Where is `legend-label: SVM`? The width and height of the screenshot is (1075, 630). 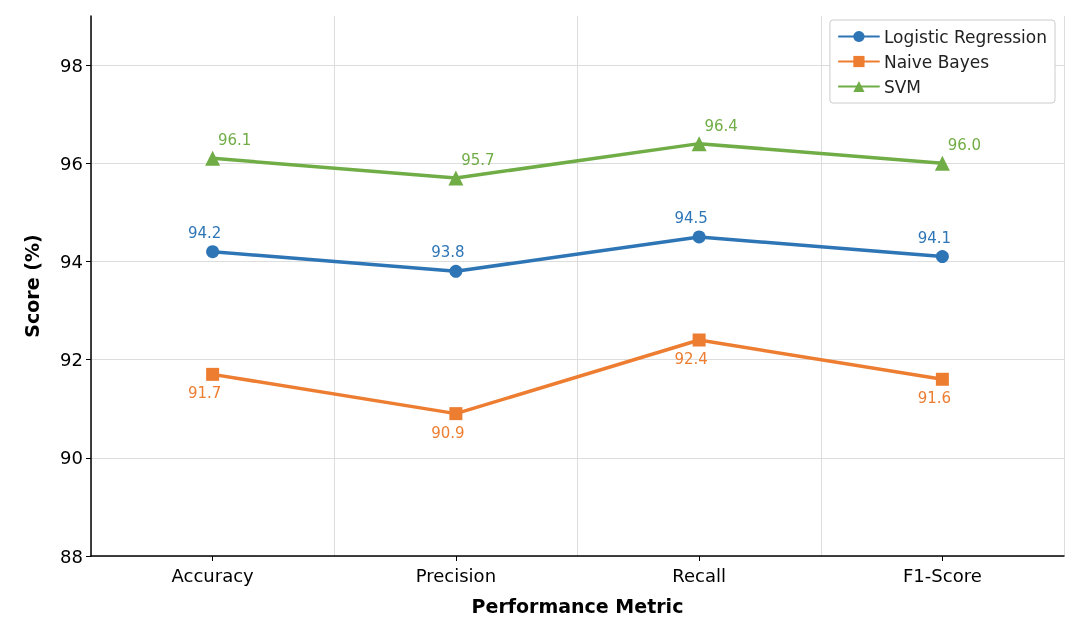 legend-label: SVM is located at coordinates (902, 86).